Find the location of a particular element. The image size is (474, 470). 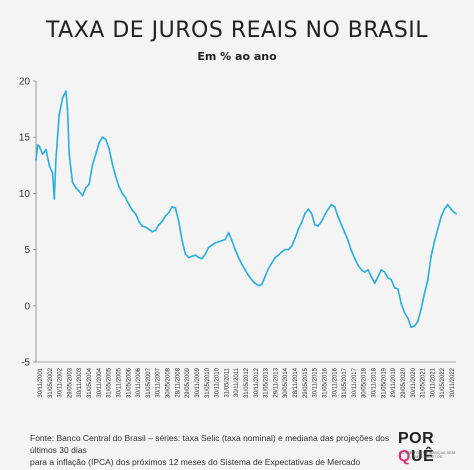

x-tick-label: 31/05/2017 is located at coordinates (345, 382).